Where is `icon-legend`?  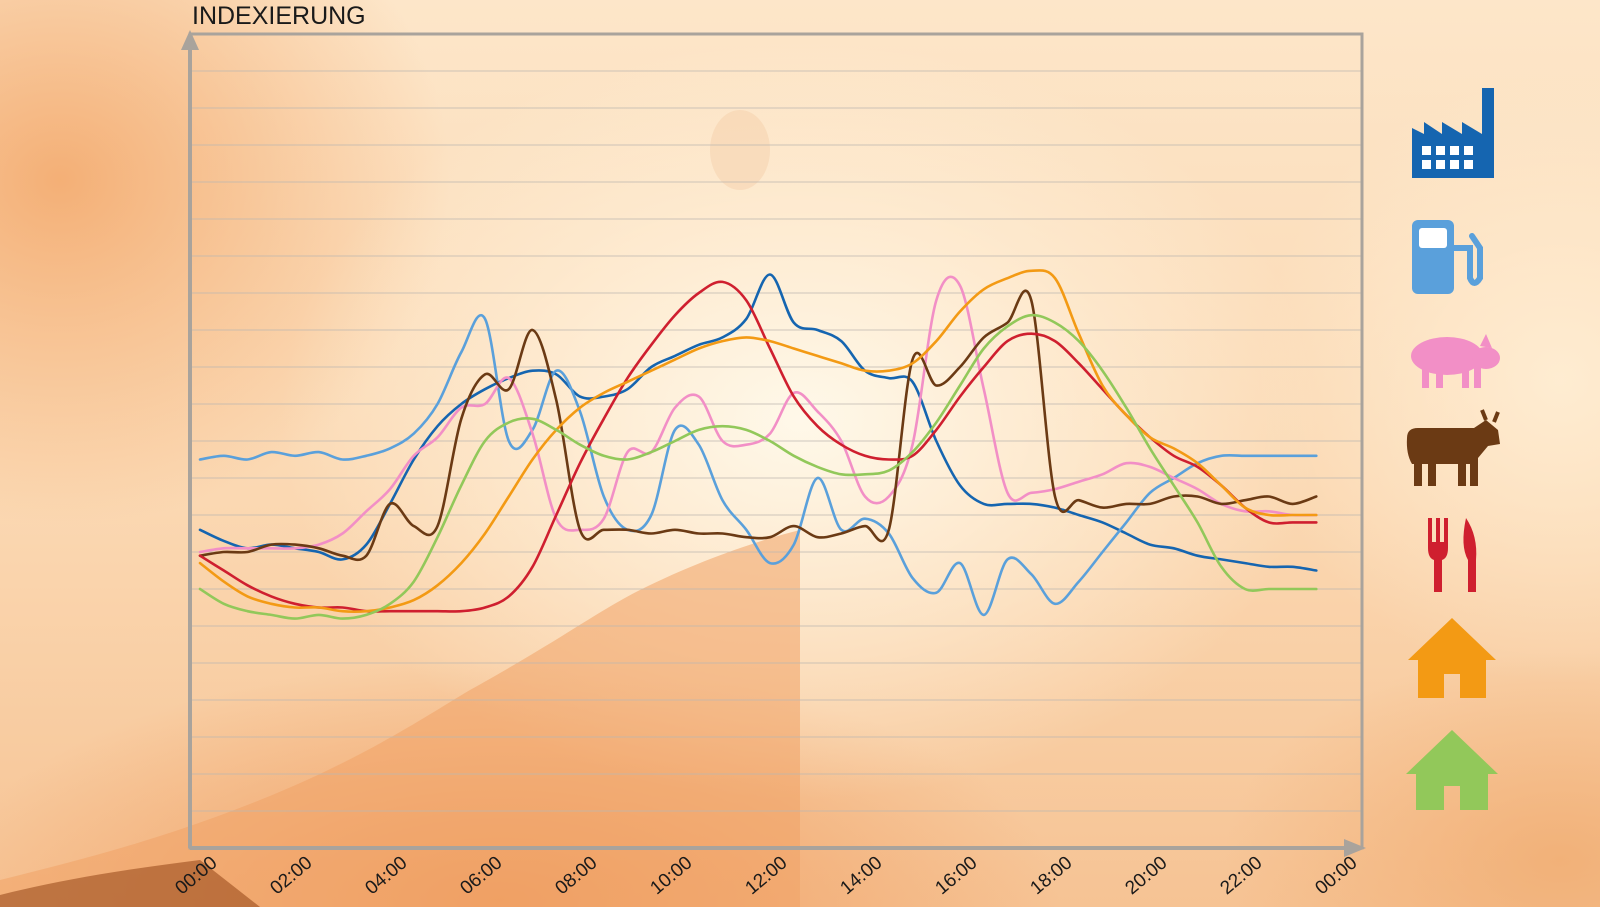 icon-legend is located at coordinates (1453, 449).